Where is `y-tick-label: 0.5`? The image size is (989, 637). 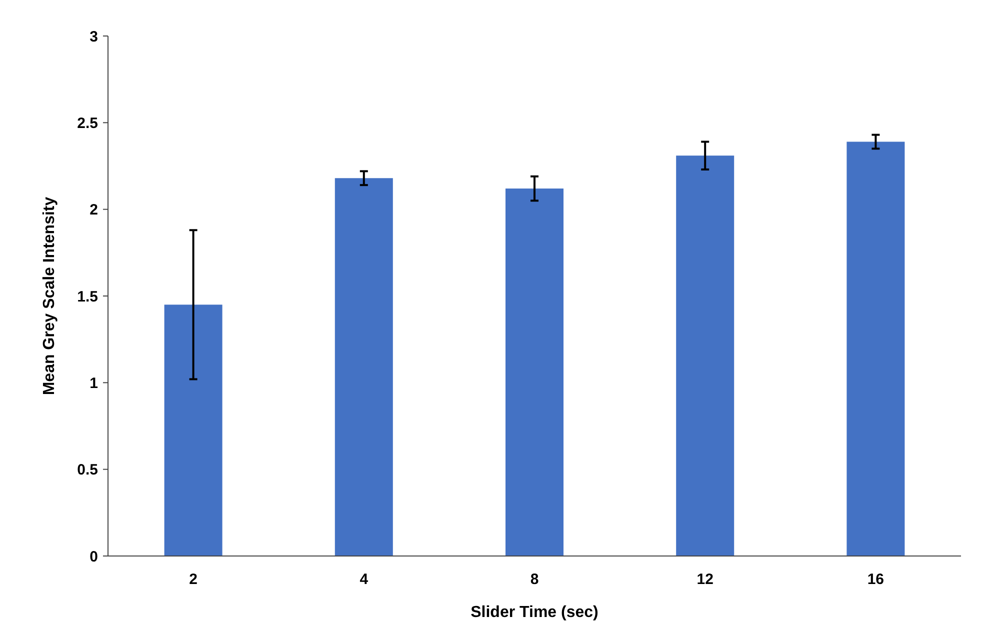 y-tick-label: 0.5 is located at coordinates (87, 470).